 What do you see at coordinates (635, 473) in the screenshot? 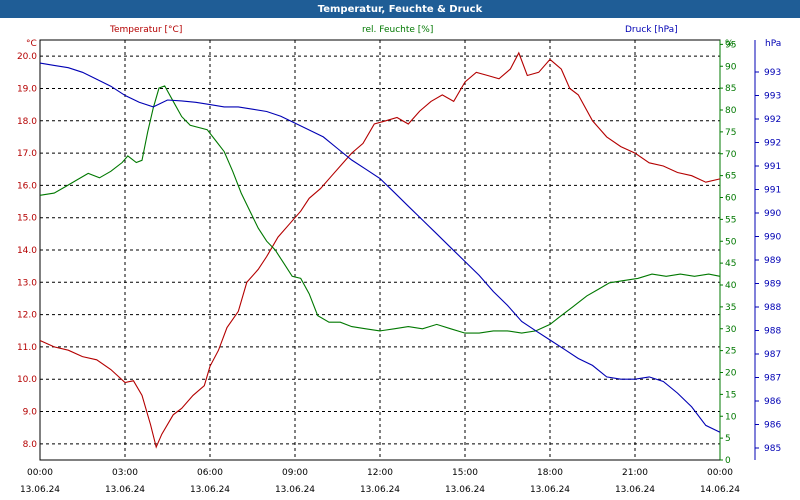
I see `x-tick-time-label: 21:00` at bounding box center [635, 473].